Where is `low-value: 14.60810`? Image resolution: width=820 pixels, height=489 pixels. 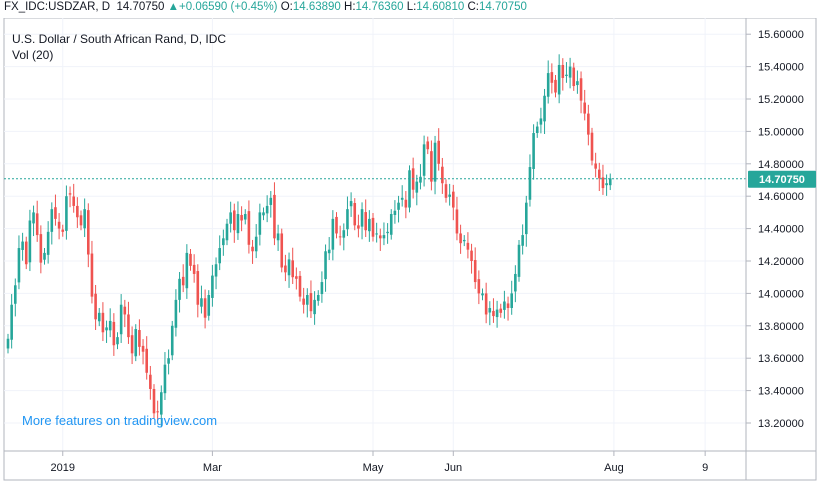 low-value: 14.60810 is located at coordinates (440, 7).